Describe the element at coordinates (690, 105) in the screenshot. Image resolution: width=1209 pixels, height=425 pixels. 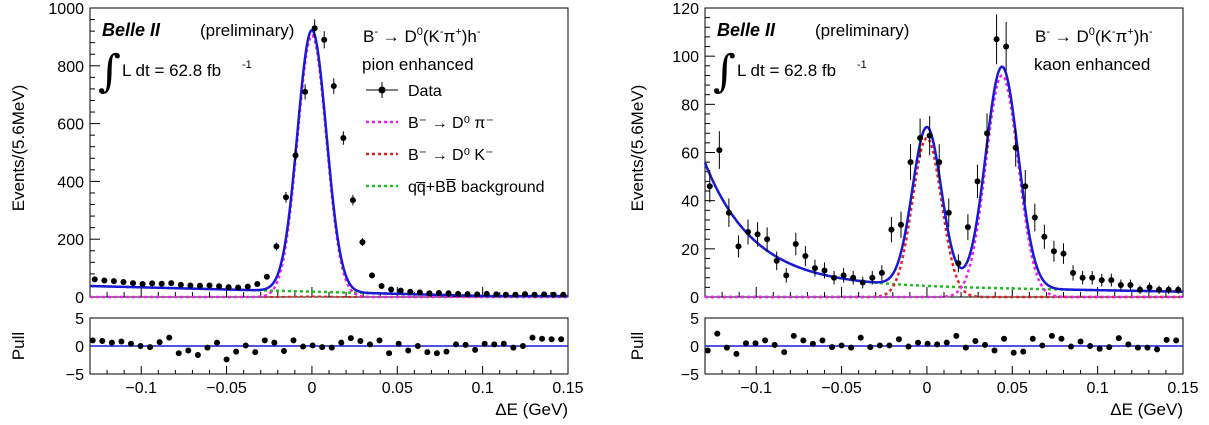
I see `y-tick-label: 80` at that location.